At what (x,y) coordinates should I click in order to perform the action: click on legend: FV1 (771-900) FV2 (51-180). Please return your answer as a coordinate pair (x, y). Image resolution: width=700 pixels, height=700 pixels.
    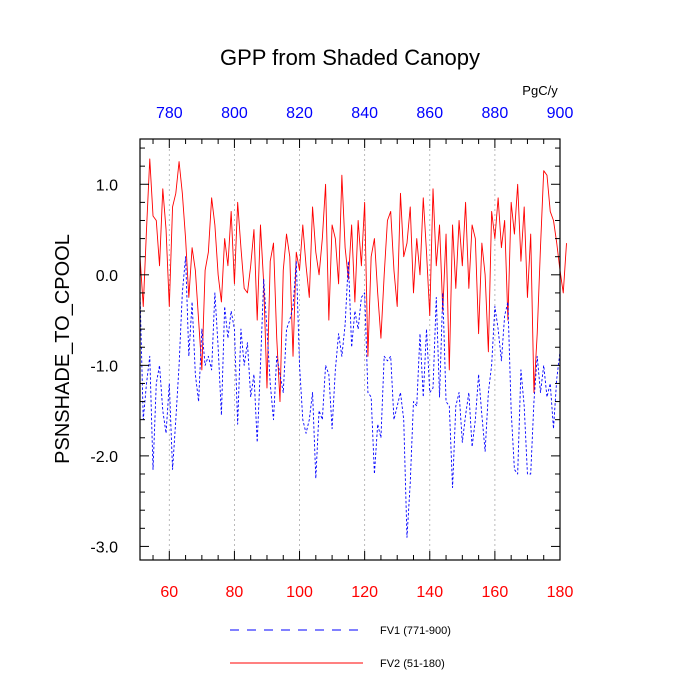
    Looking at the image, I should click on (340, 647).